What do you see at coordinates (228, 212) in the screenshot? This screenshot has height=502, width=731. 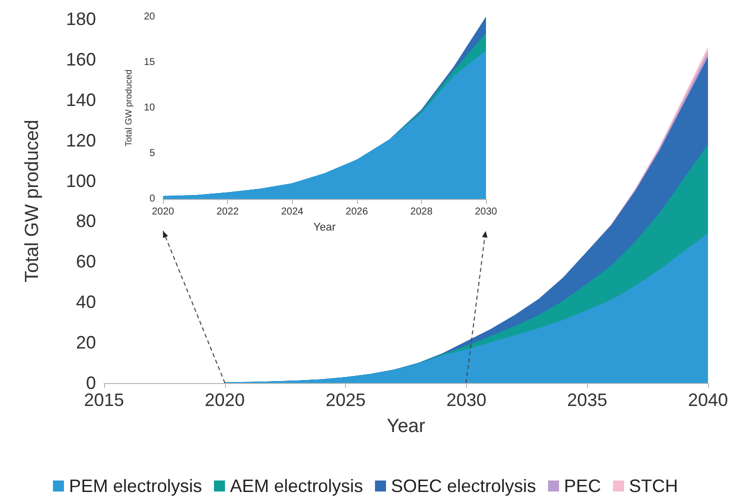 I see `x-tick-label: 2022` at bounding box center [228, 212].